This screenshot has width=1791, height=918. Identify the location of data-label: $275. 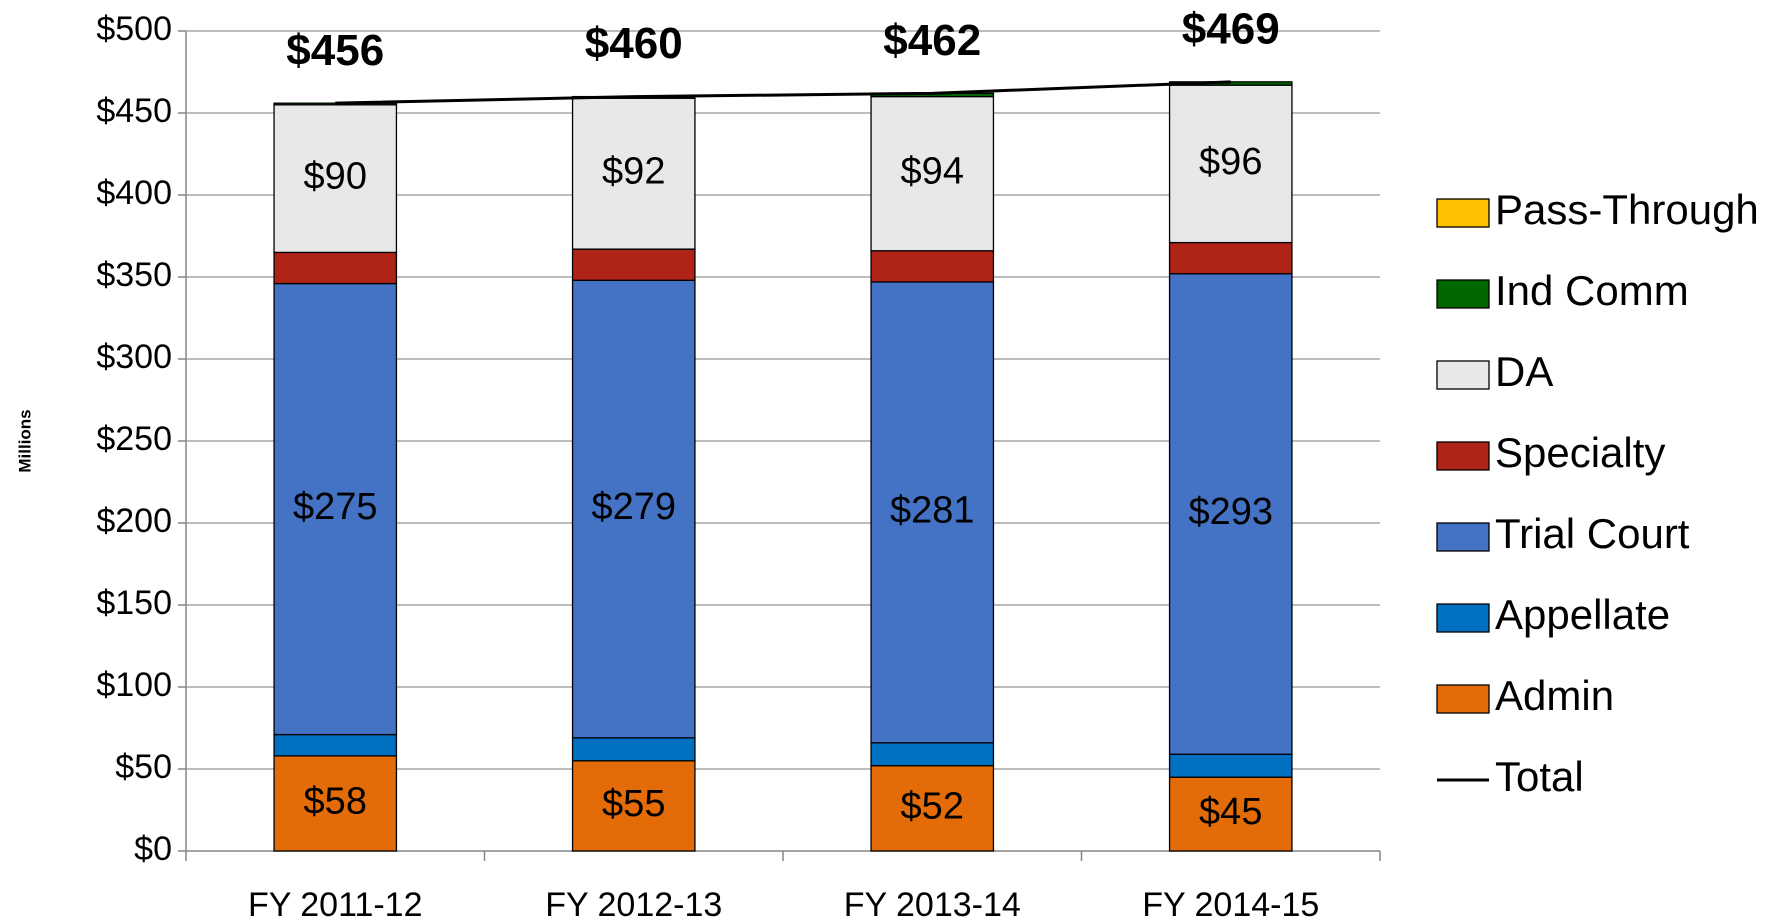
(335, 507).